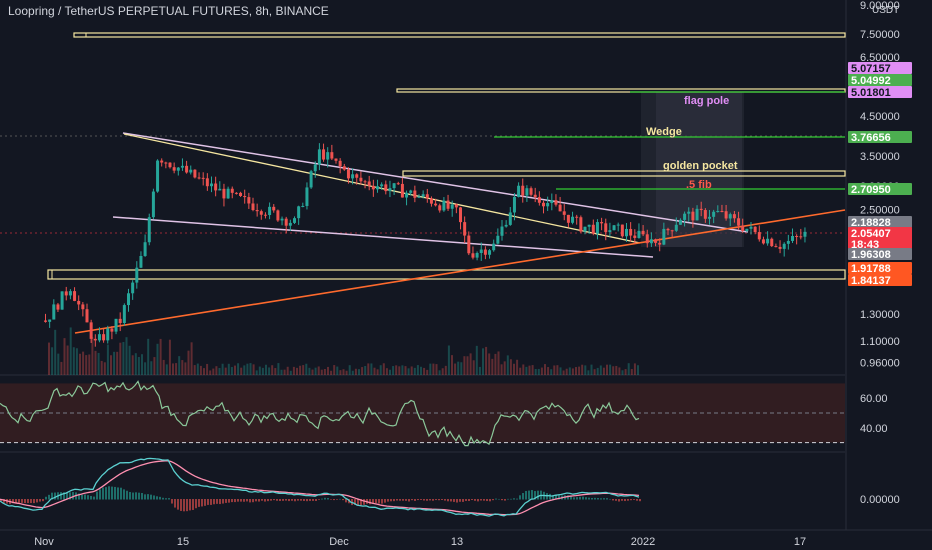 This screenshot has width=932, height=550. Describe the element at coordinates (871, 81) in the screenshot. I see `price-badge-label: 5.04992` at that location.